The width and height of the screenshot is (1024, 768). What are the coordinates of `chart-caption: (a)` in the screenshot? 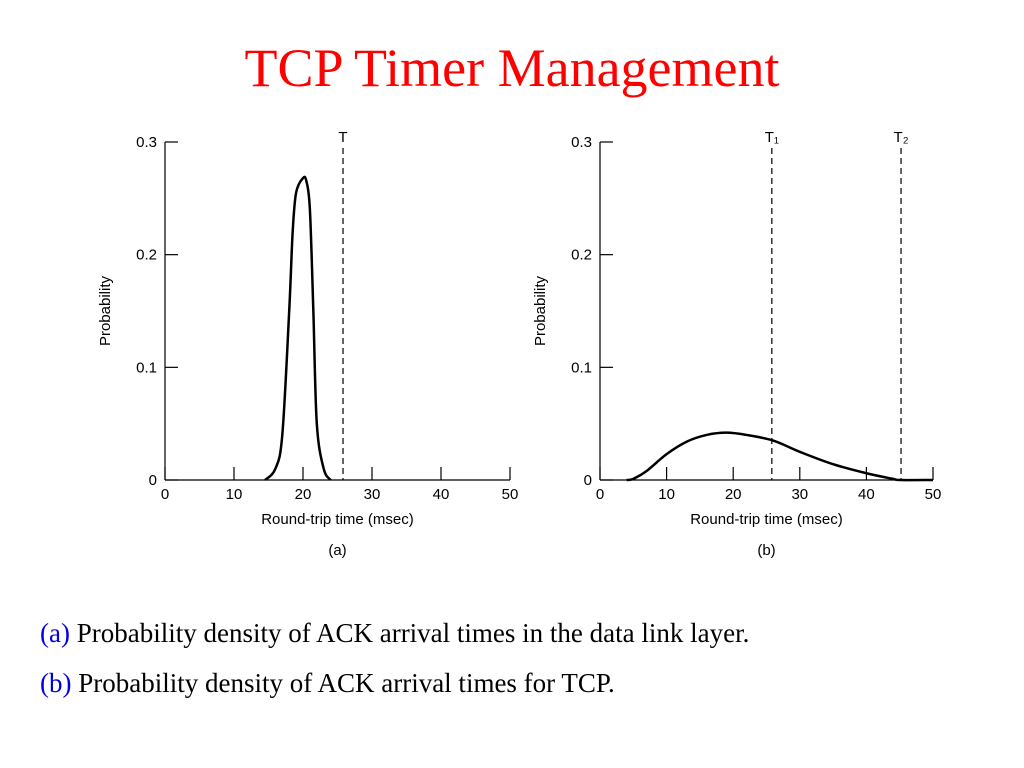 It's located at (337, 550).